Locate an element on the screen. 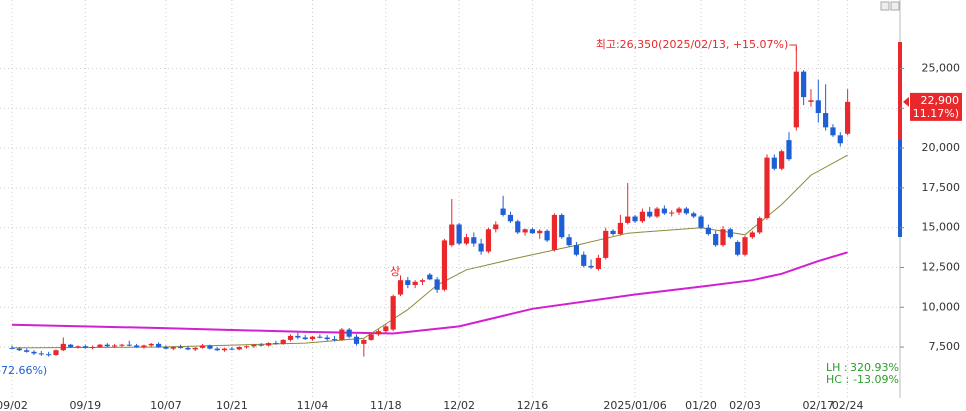 The height and width of the screenshot is (411, 966). last-price-box is located at coordinates (936, 106).